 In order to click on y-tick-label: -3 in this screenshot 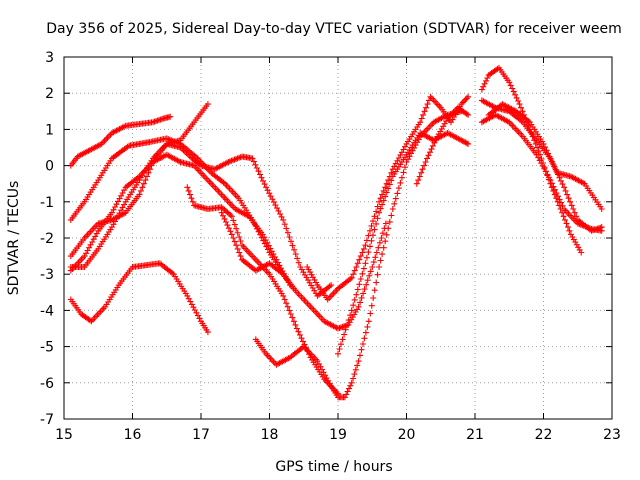, I will do `click(47, 275)`.